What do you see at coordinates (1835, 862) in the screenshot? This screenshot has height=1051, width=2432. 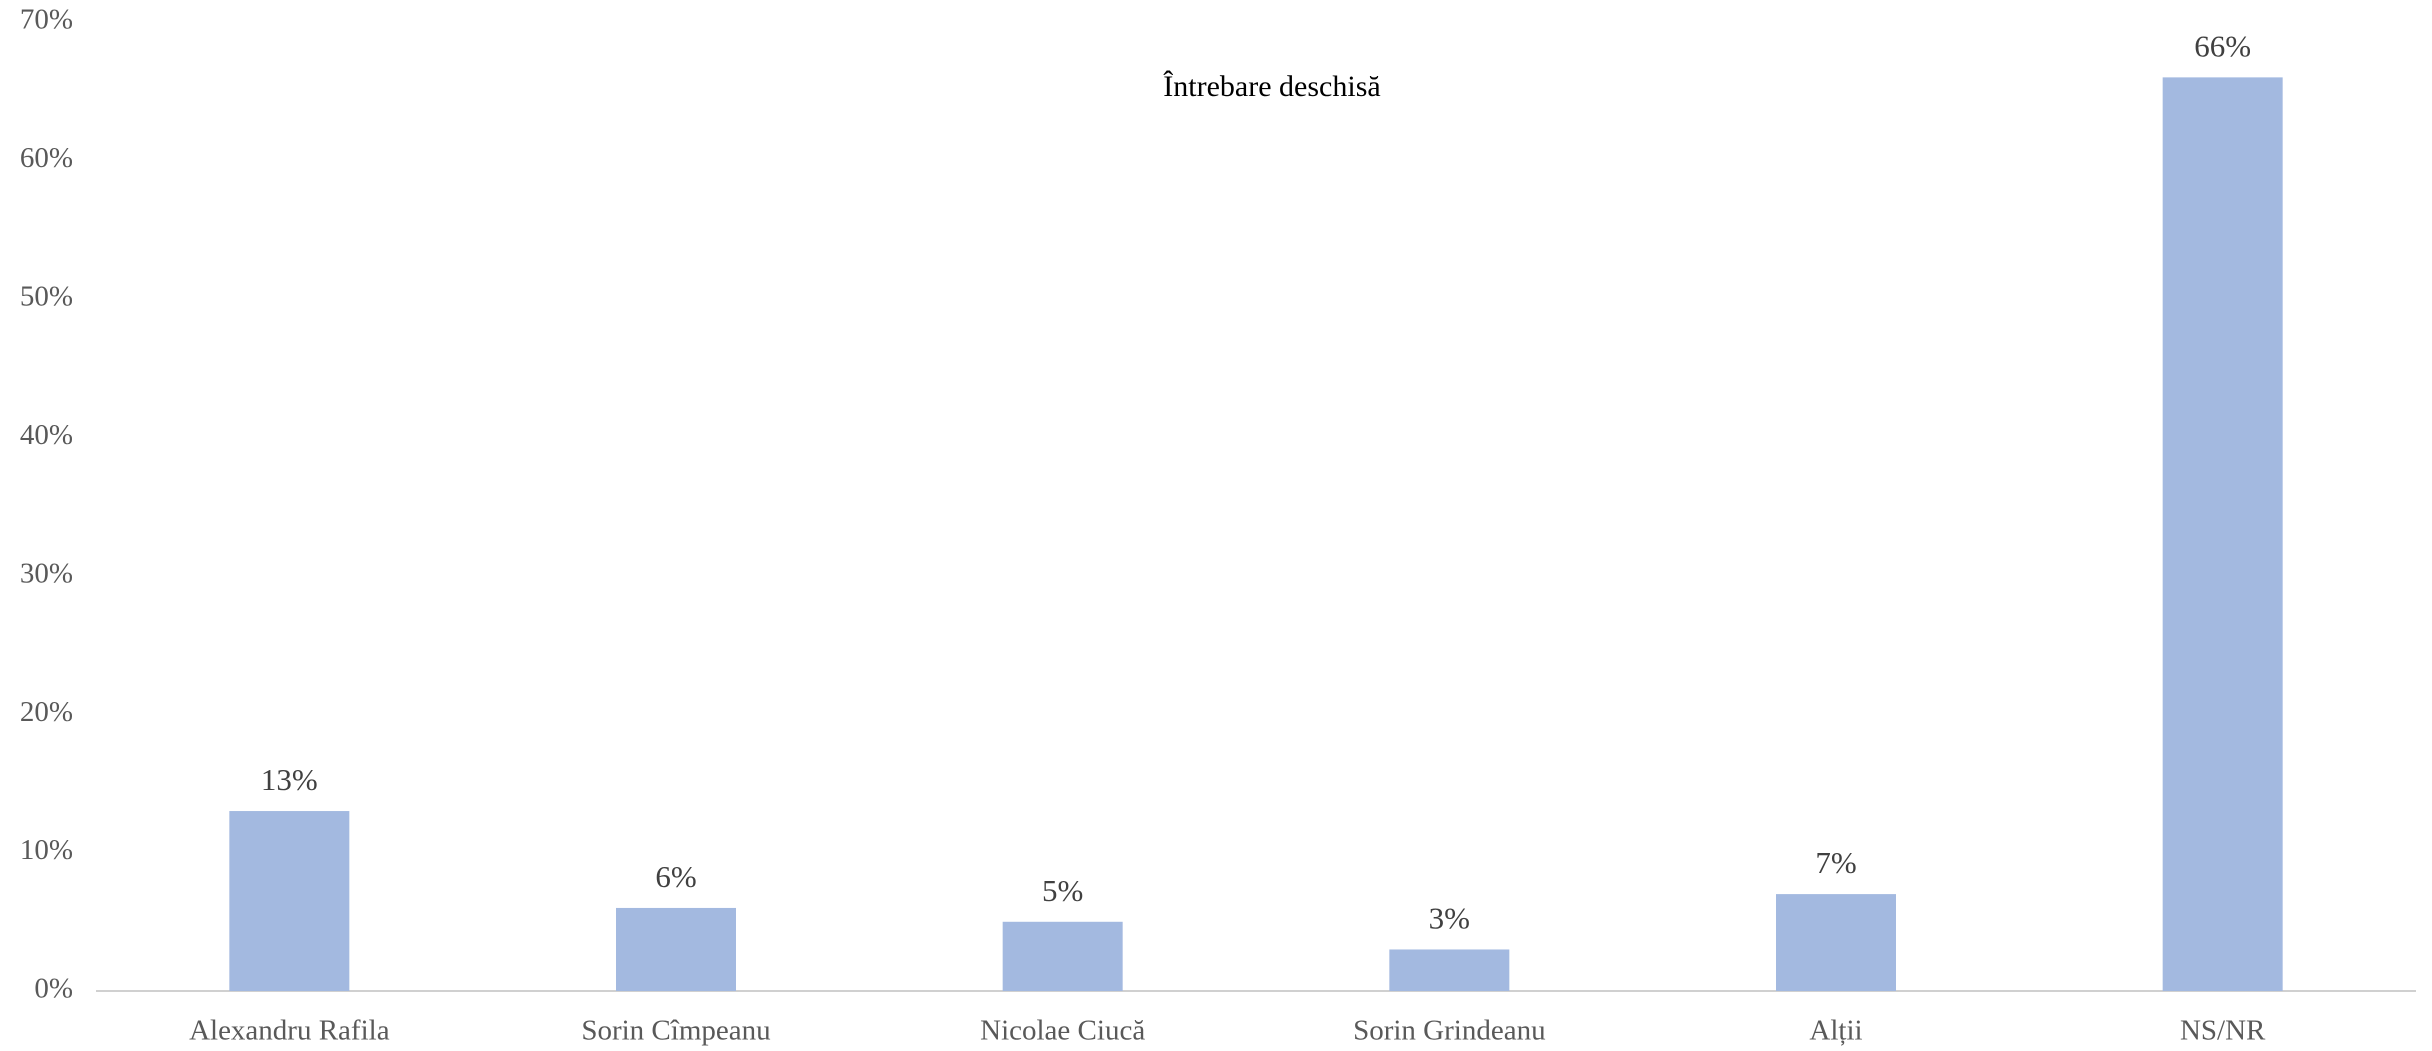 I see `data-label: 7%` at bounding box center [1835, 862].